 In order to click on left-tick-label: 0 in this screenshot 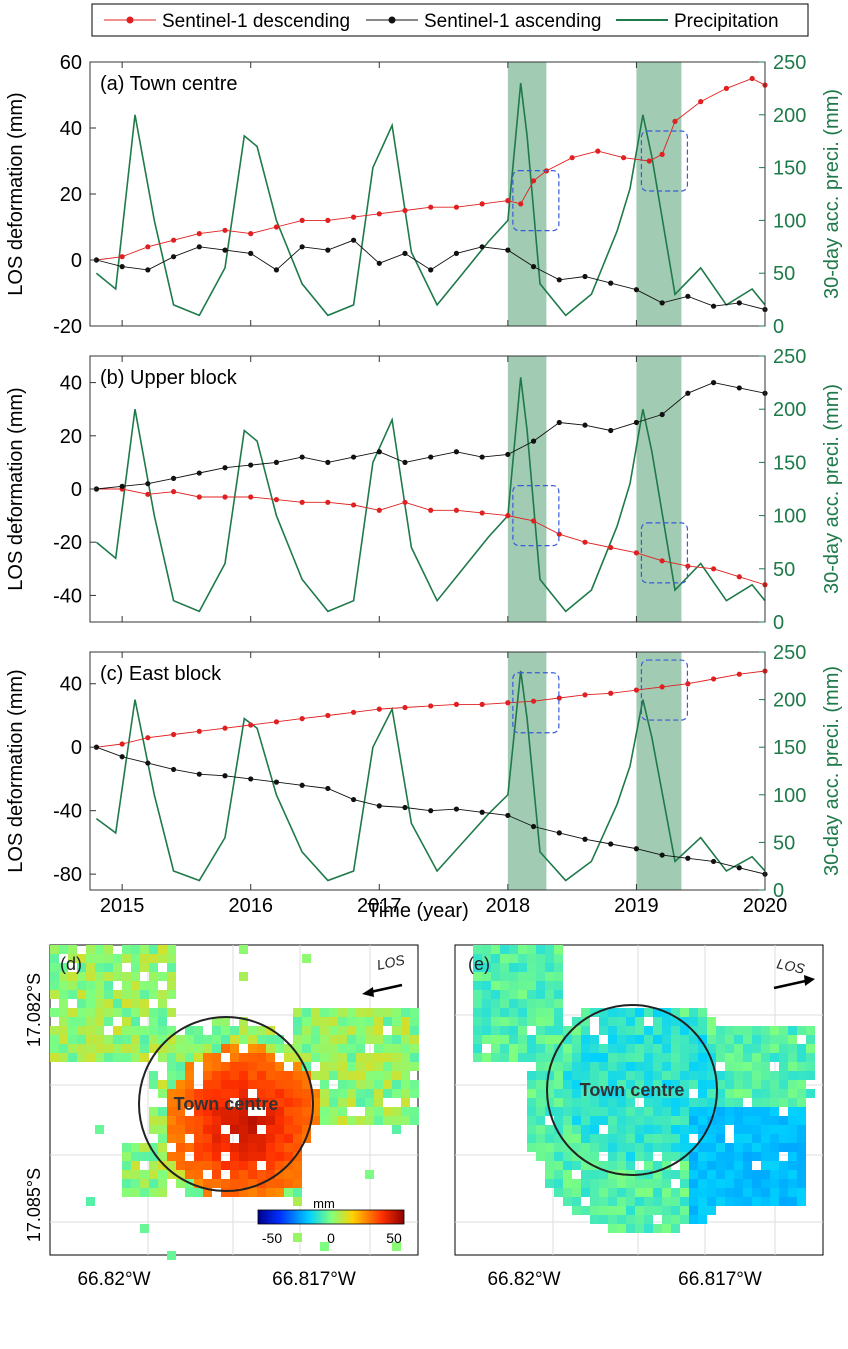, I will do `click(76, 748)`.